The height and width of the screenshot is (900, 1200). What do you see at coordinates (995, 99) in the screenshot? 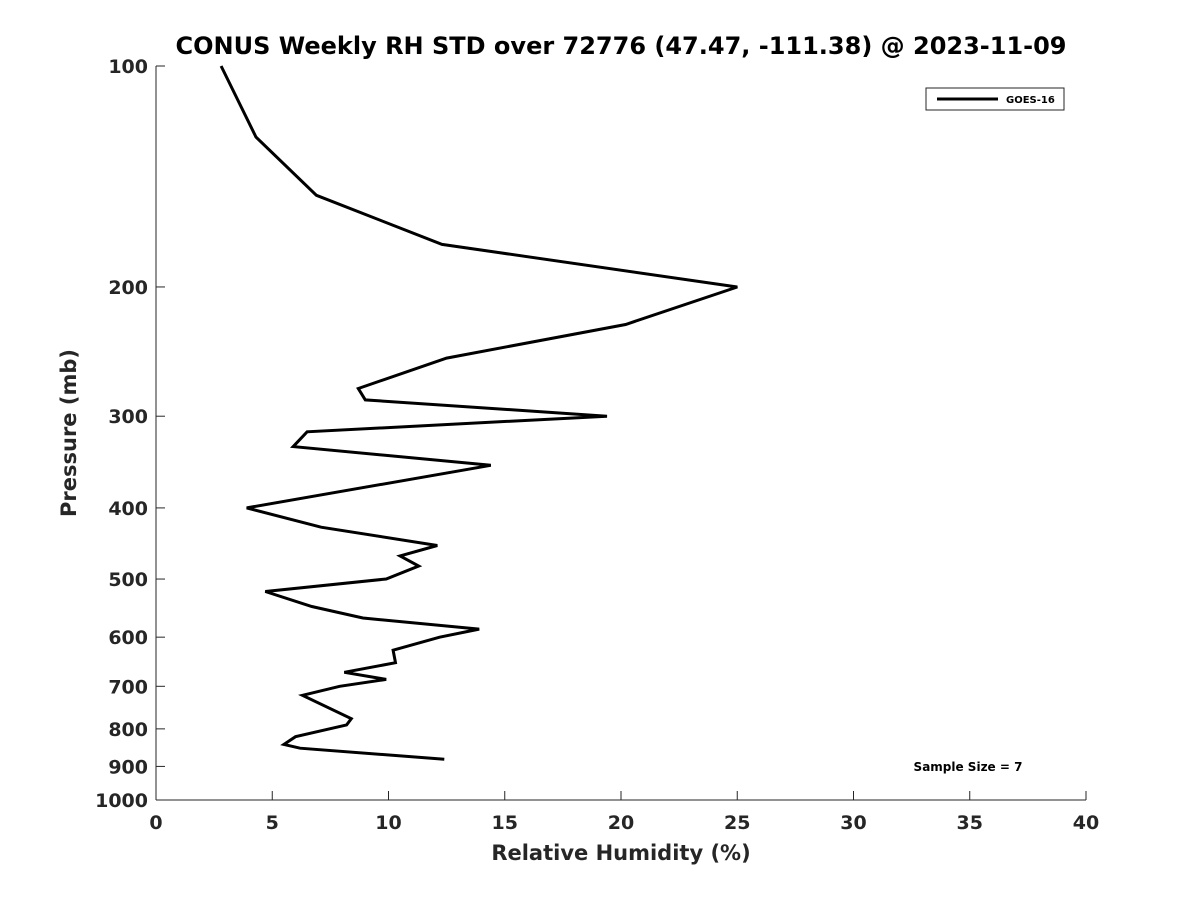
I see `legend: GOES-16` at bounding box center [995, 99].